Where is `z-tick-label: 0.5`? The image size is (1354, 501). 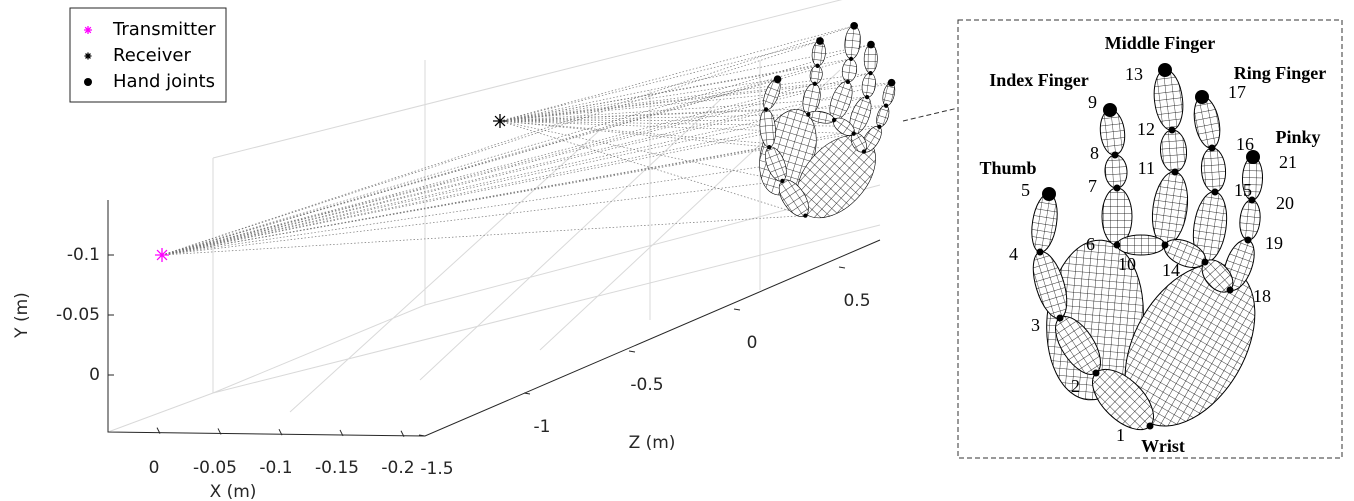
z-tick-label: 0.5 is located at coordinates (856, 301).